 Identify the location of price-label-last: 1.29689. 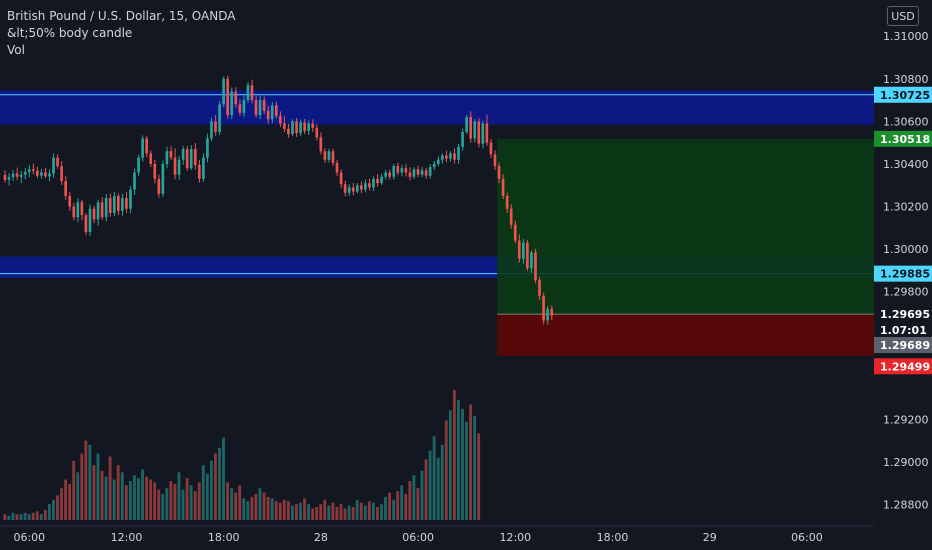
(905, 345).